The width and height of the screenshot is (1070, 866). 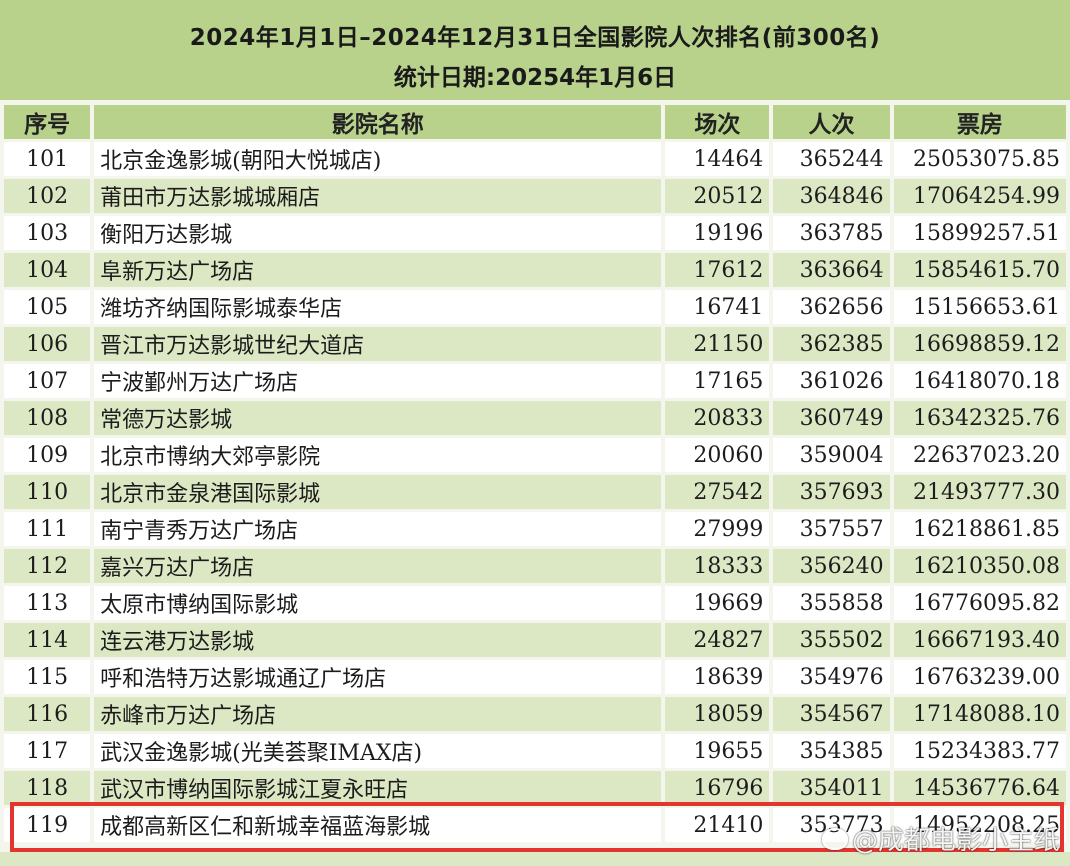 What do you see at coordinates (979, 603) in the screenshot?
I see `cell-box-office: 16776095.82` at bounding box center [979, 603].